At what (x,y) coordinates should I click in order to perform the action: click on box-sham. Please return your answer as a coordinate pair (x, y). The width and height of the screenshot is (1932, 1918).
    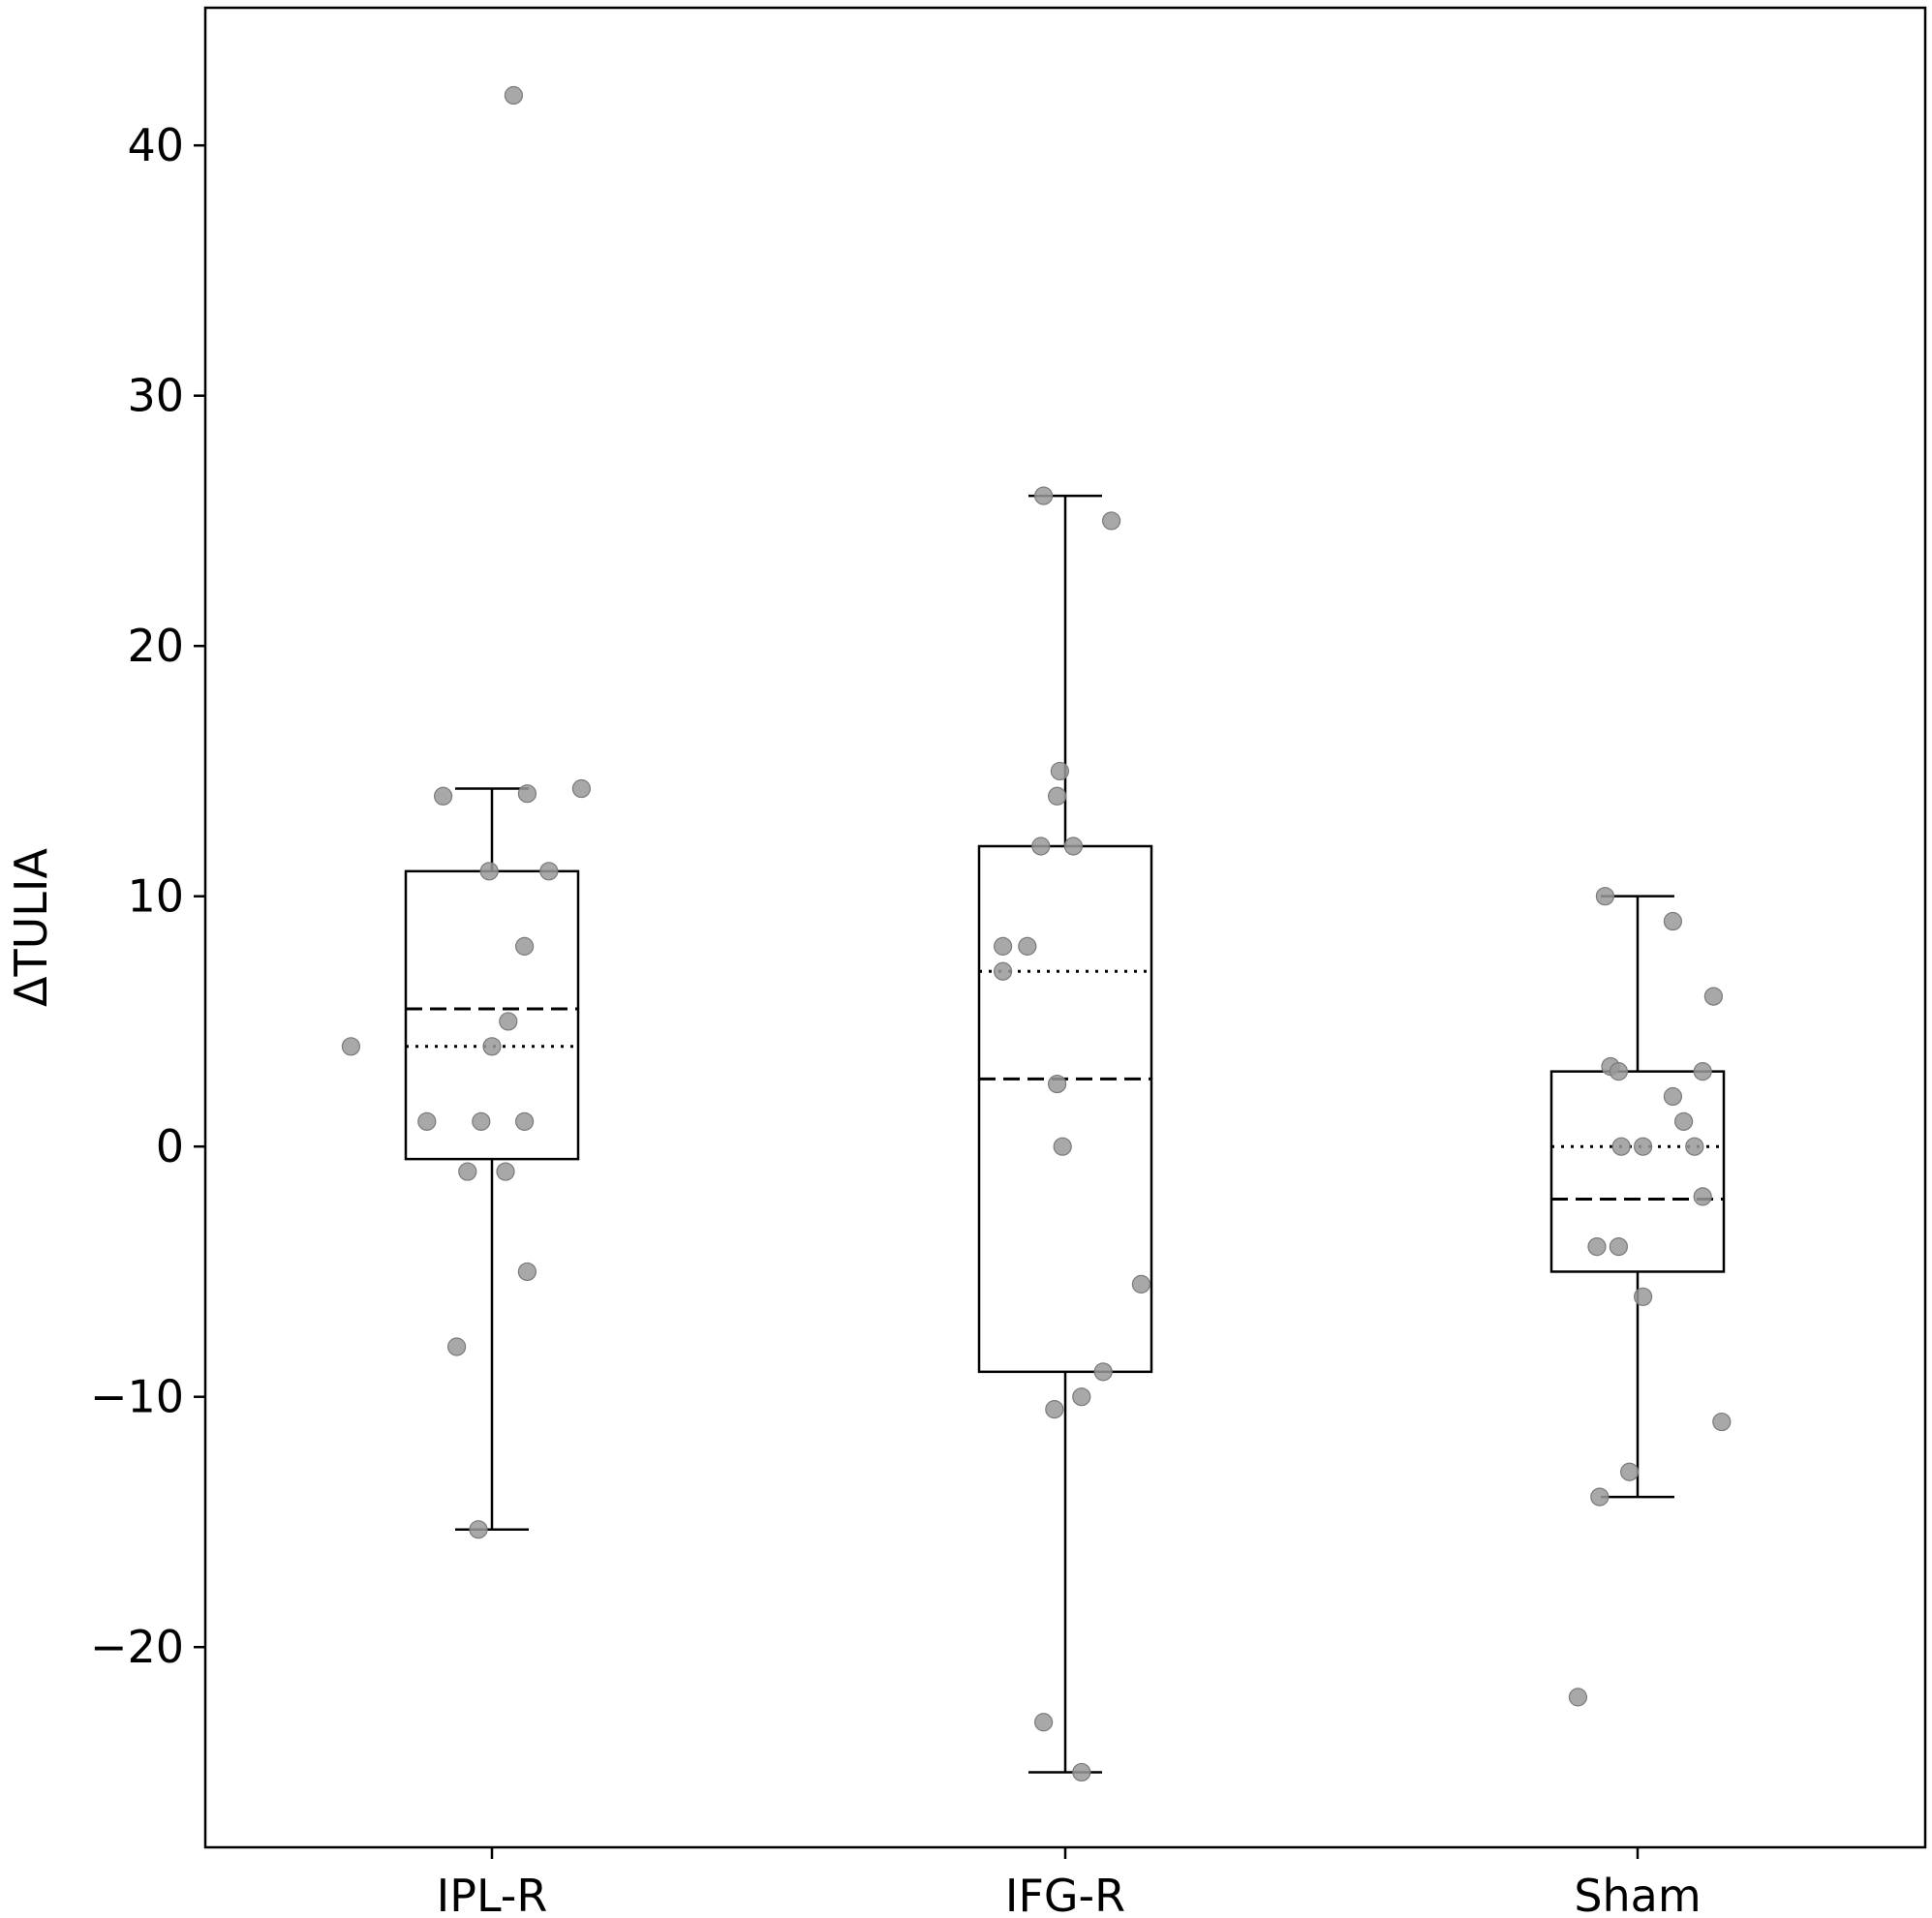
    Looking at the image, I should click on (1637, 1197).